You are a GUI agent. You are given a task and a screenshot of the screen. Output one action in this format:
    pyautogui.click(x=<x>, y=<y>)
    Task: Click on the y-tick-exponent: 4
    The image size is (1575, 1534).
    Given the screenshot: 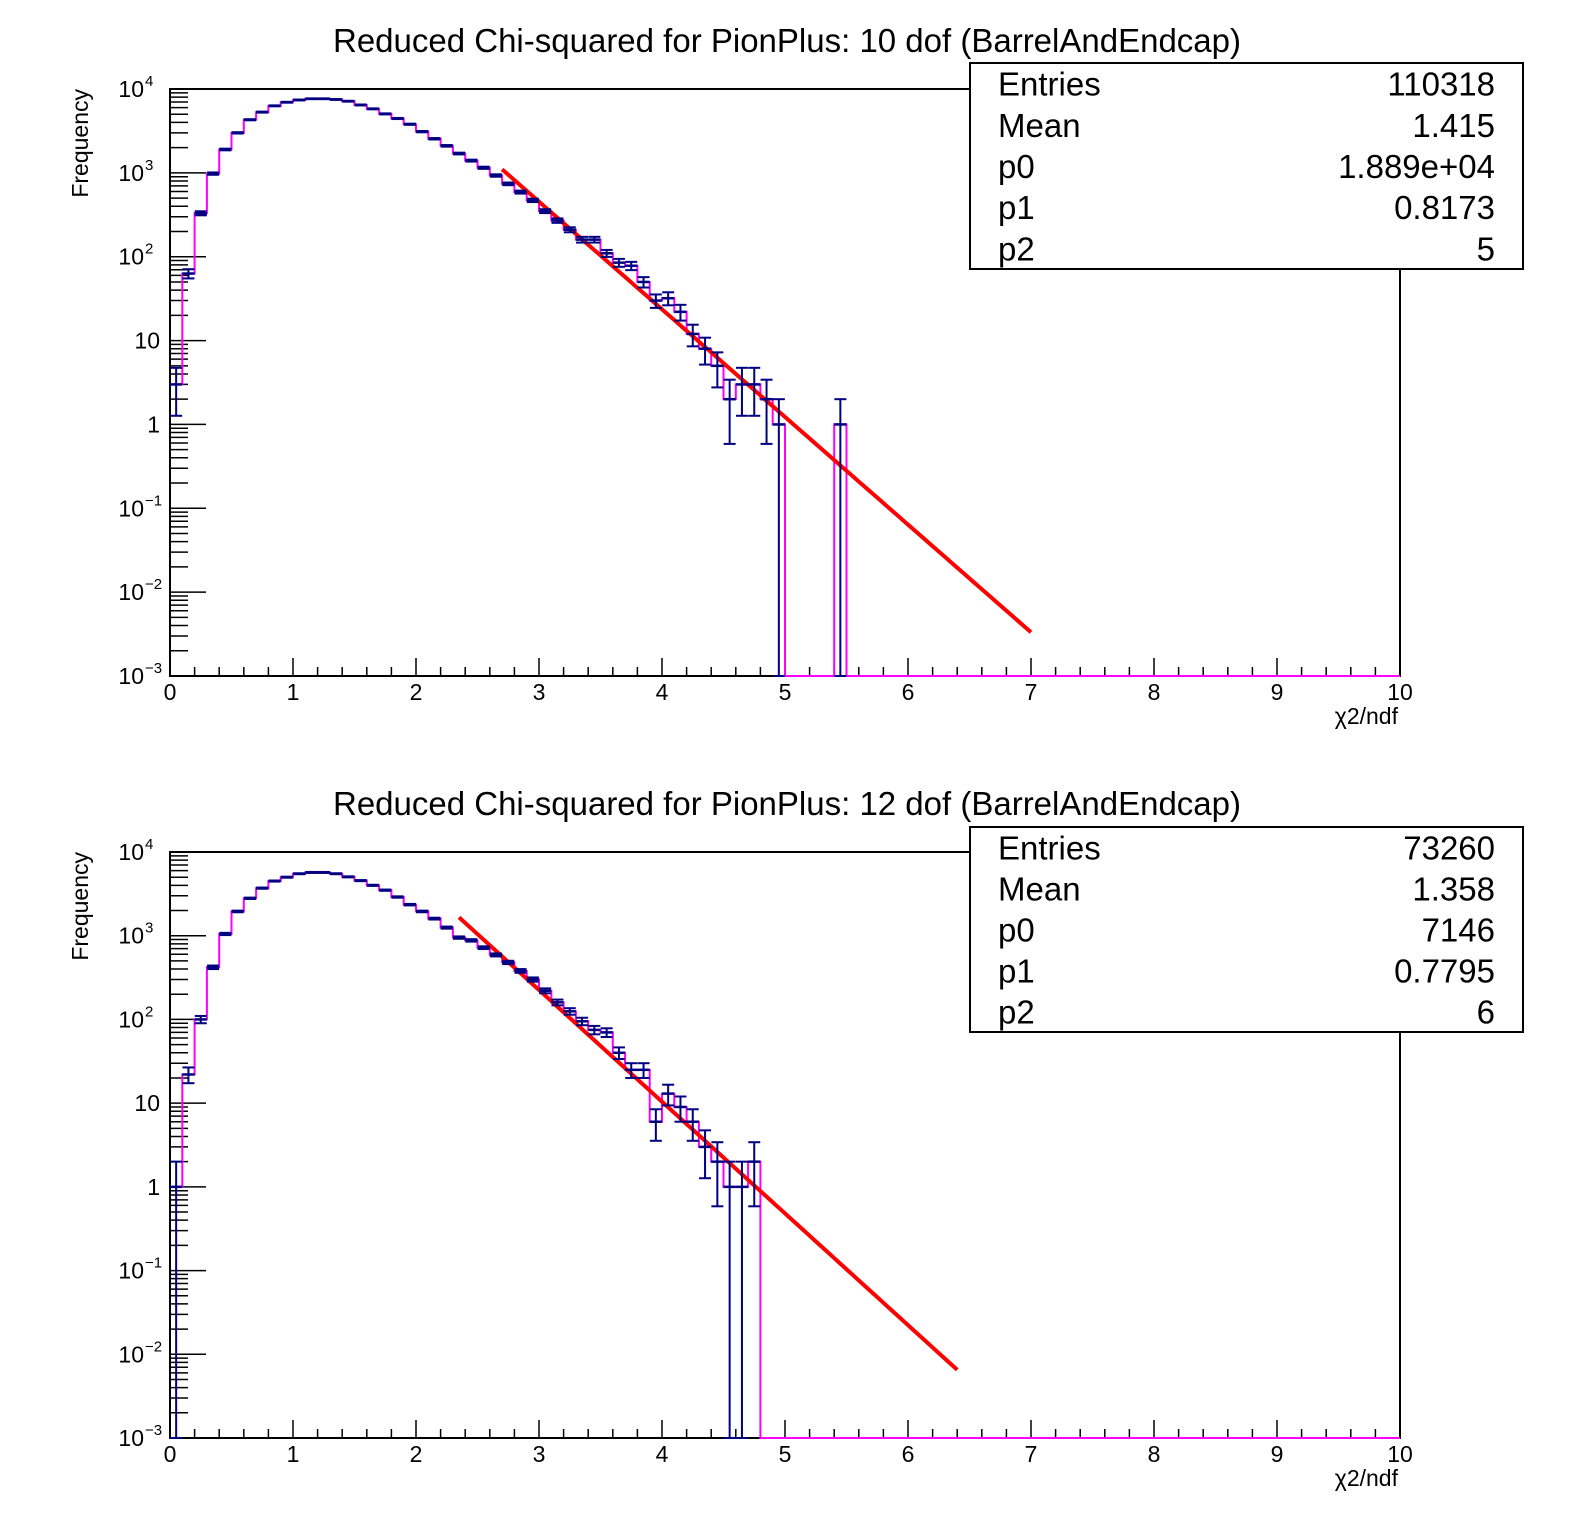 What is the action you would take?
    pyautogui.click(x=149, y=844)
    